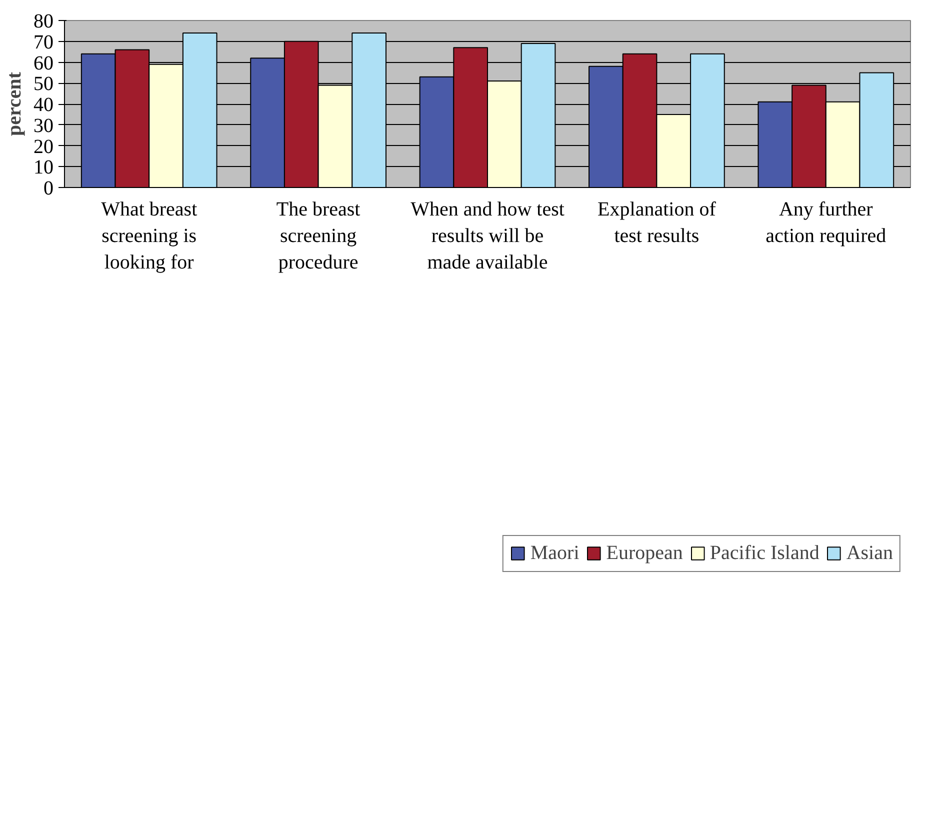 Image resolution: width=940 pixels, height=820 pixels. I want to click on x-tick-label: What breast screening is looking for, so click(149, 236).